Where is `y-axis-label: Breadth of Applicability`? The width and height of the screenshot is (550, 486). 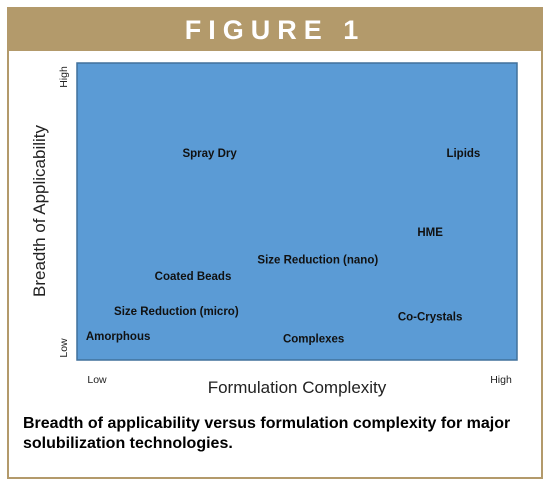 y-axis-label: Breadth of Applicability is located at coordinates (39, 211).